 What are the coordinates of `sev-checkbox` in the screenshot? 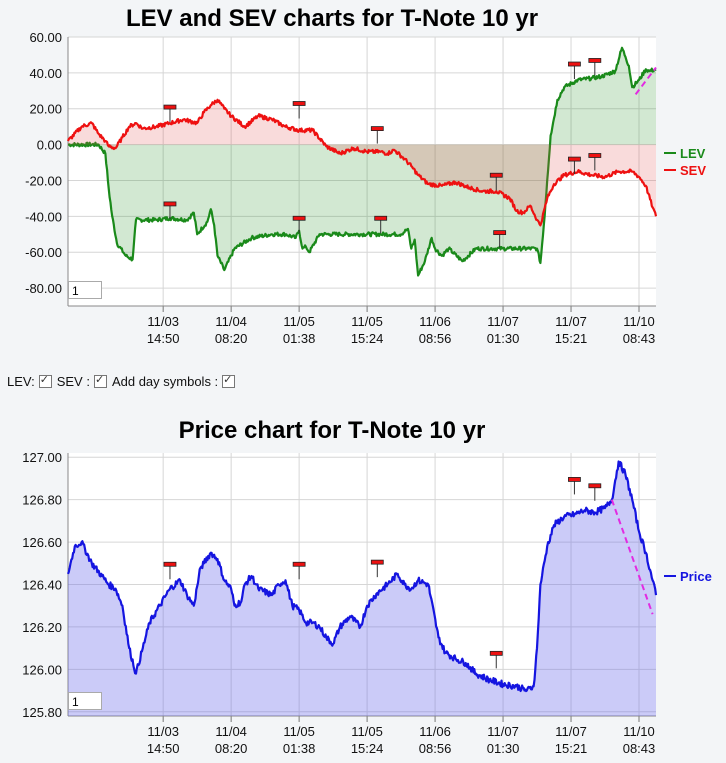 It's located at (100, 380).